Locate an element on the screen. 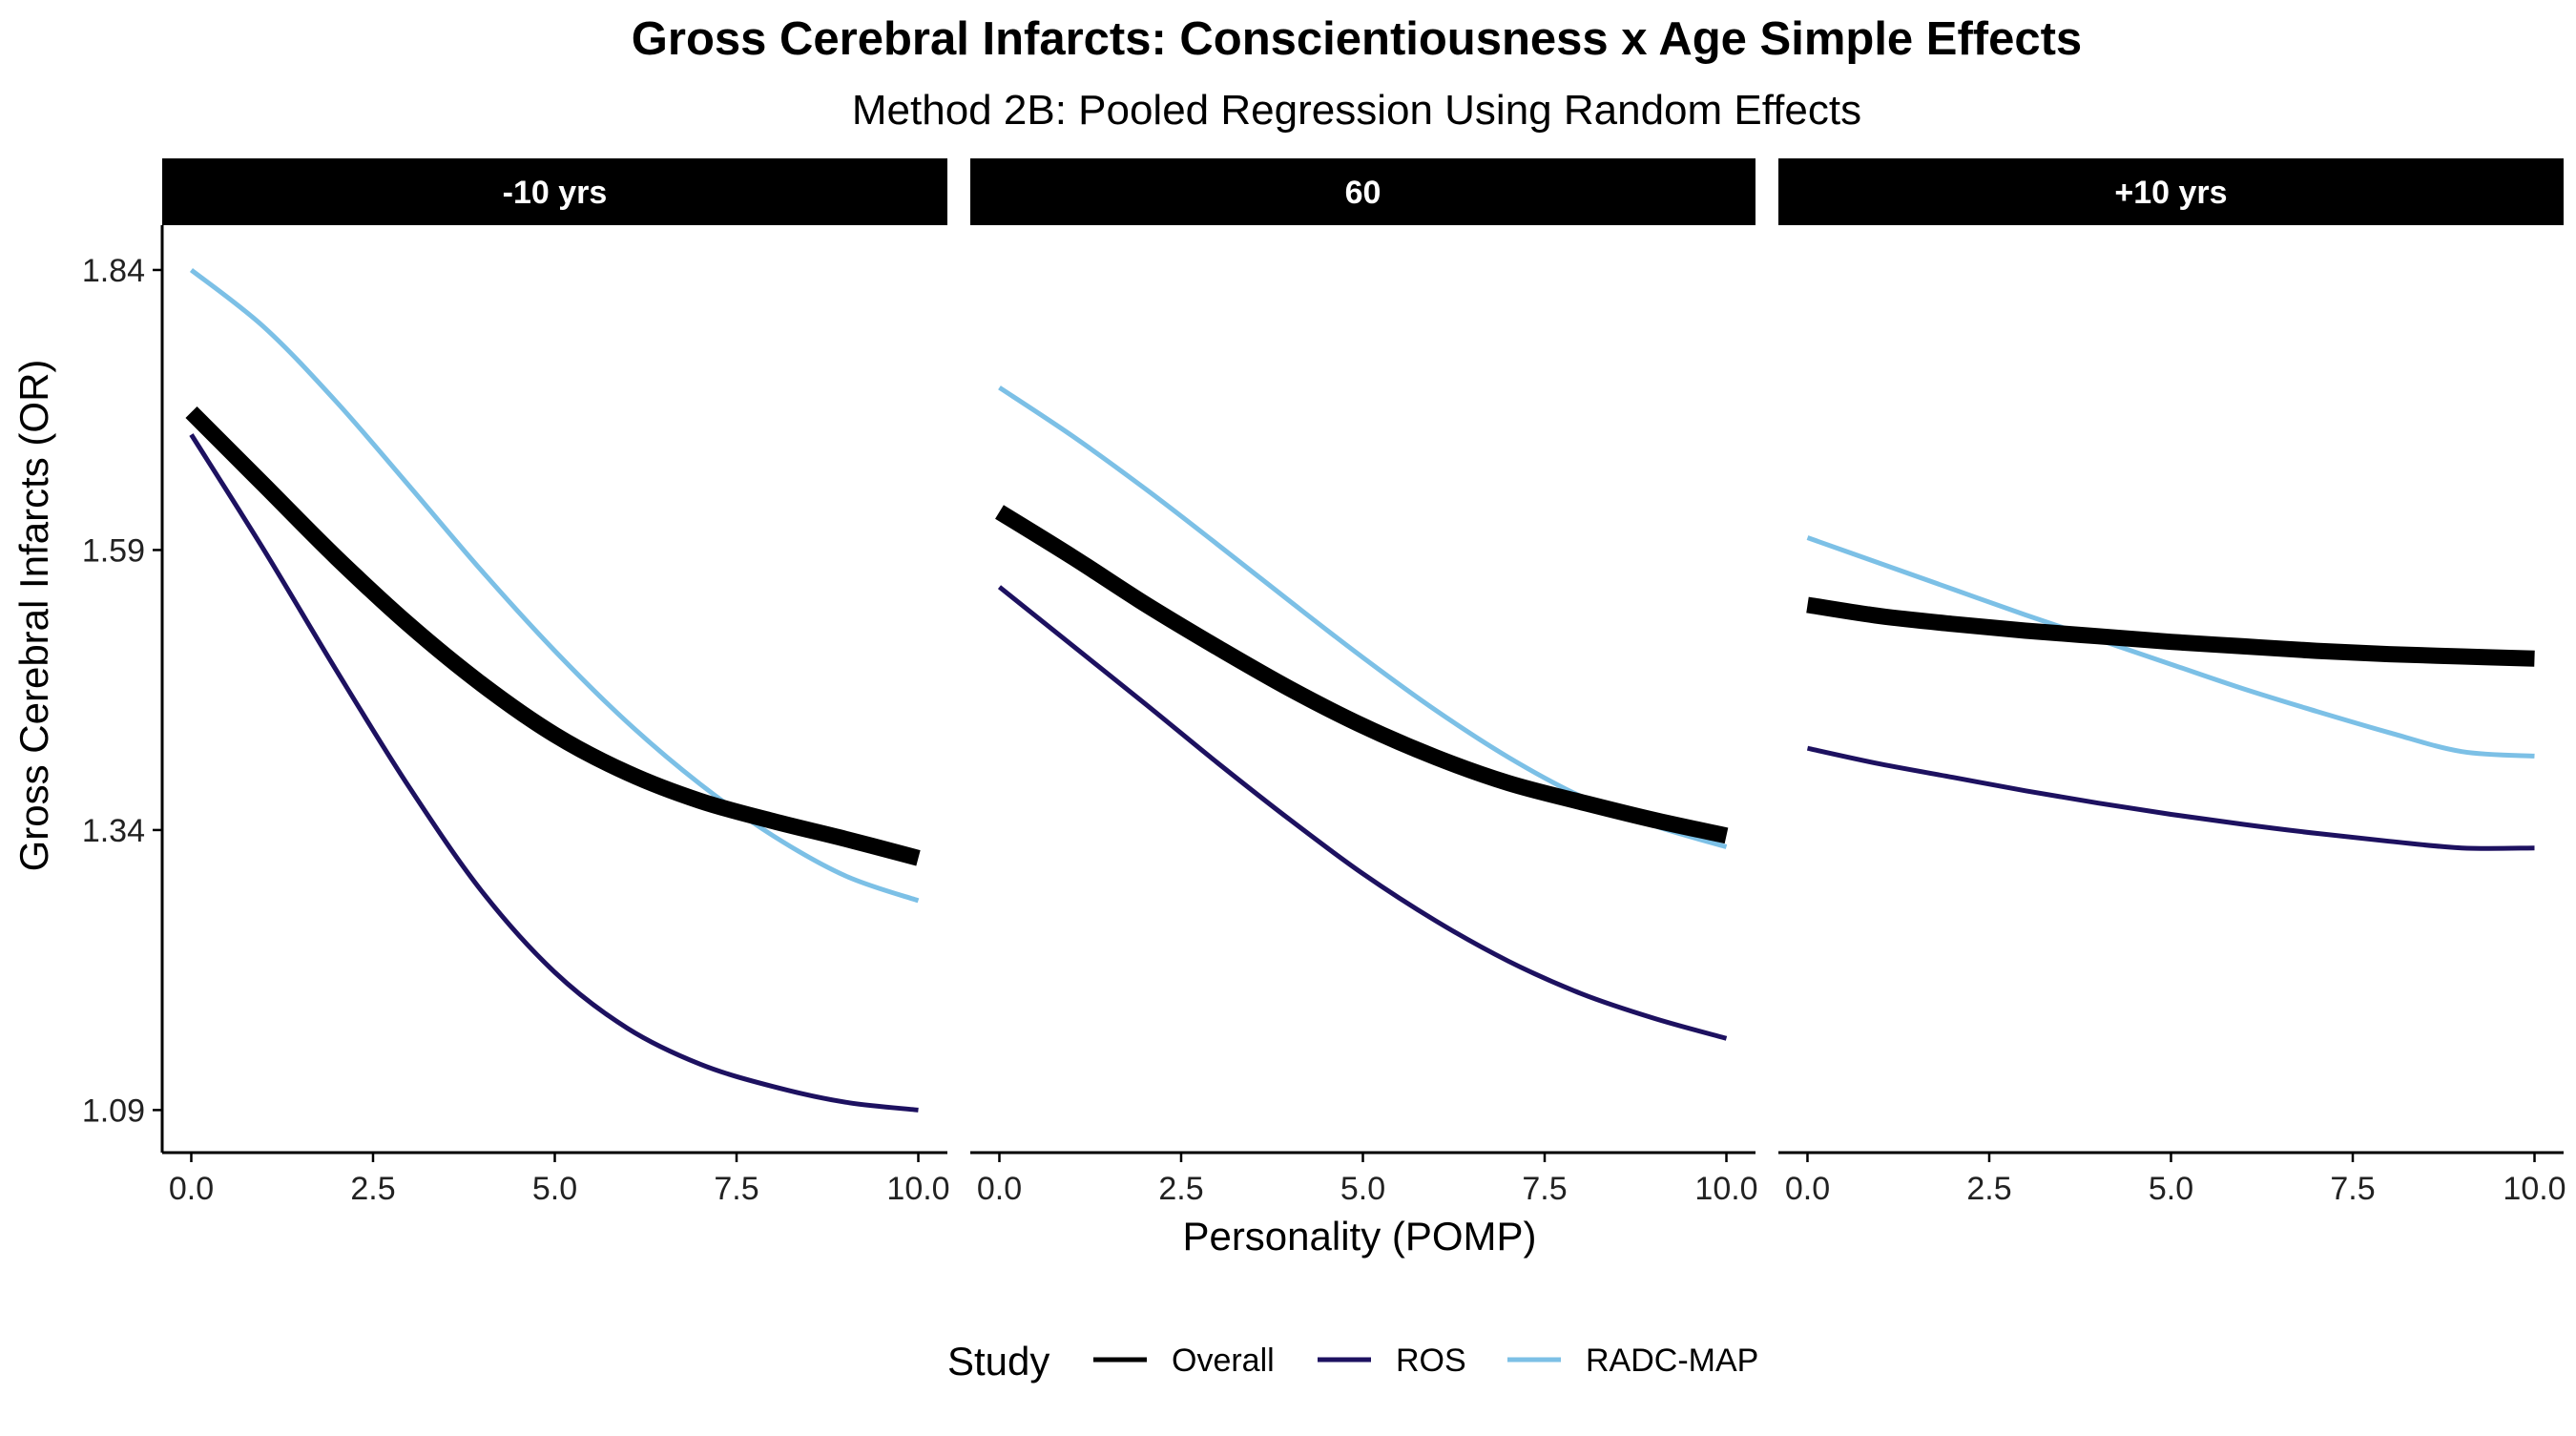 This screenshot has height=1436, width=2576. x-axis-label: Personality (POMP) is located at coordinates (1359, 1236).